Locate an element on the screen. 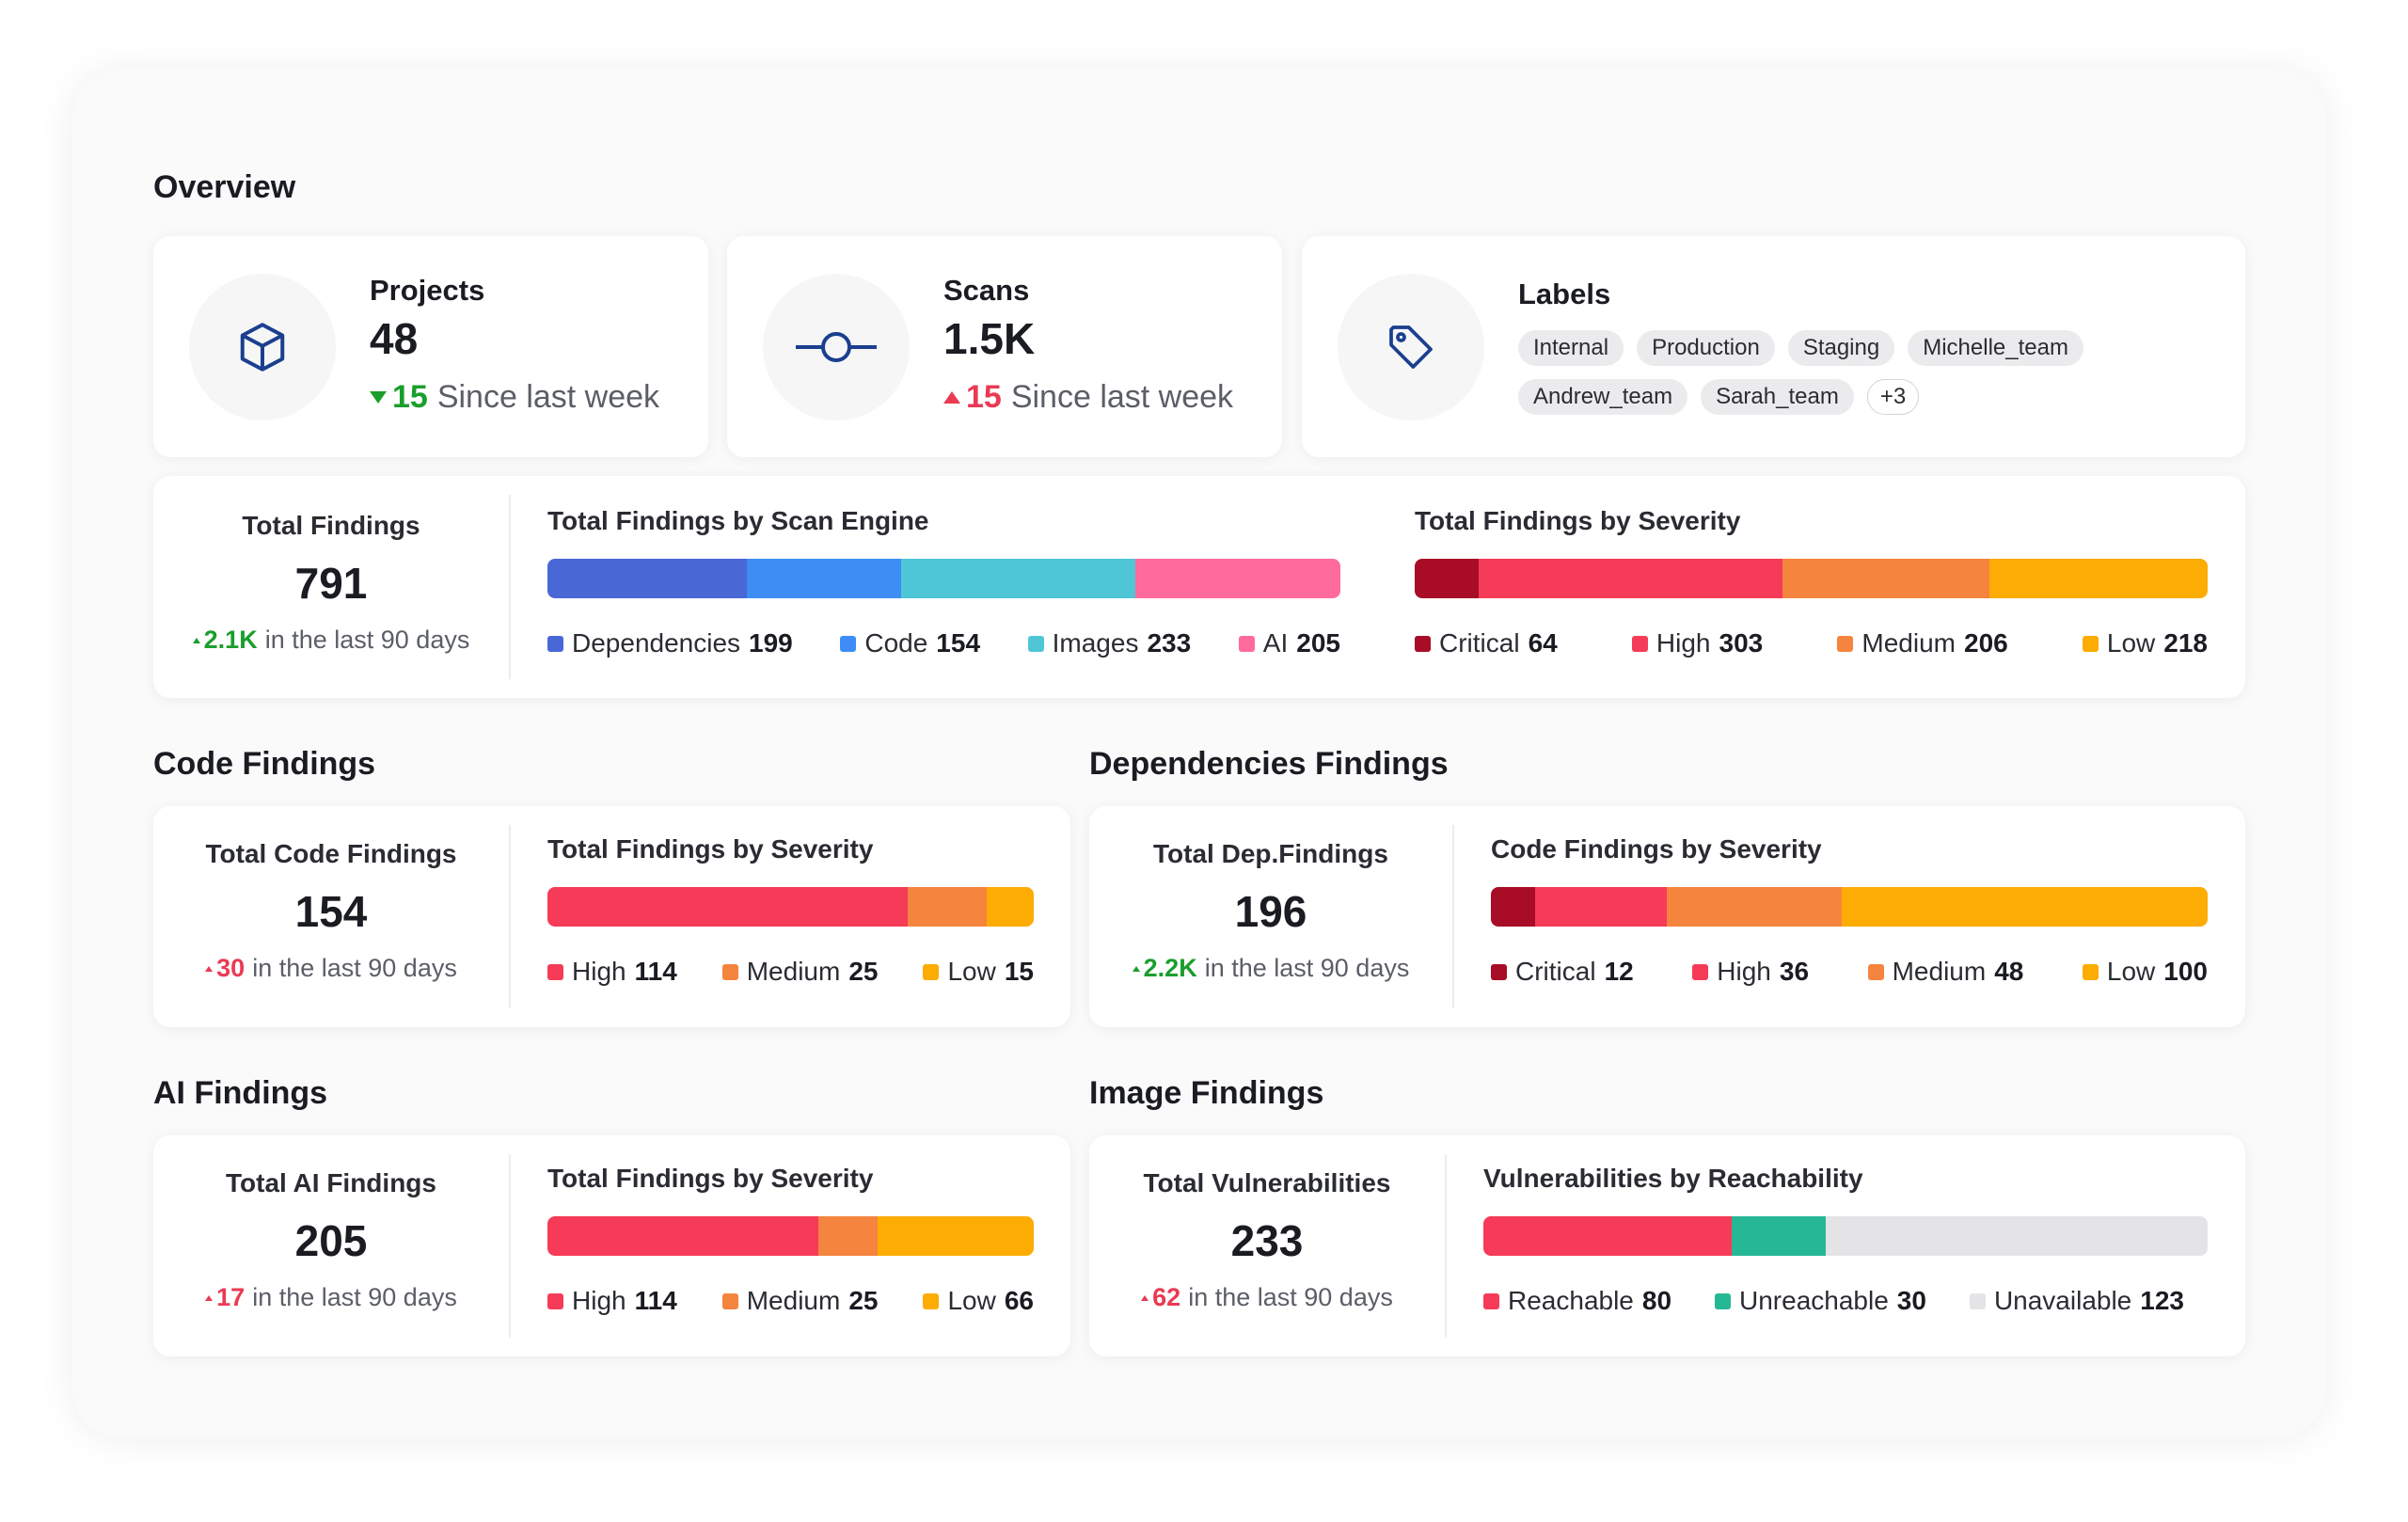 The image size is (2408, 1522). severity-legend: Critical 64 High 303 Medium 206 Low 218 is located at coordinates (1812, 643).